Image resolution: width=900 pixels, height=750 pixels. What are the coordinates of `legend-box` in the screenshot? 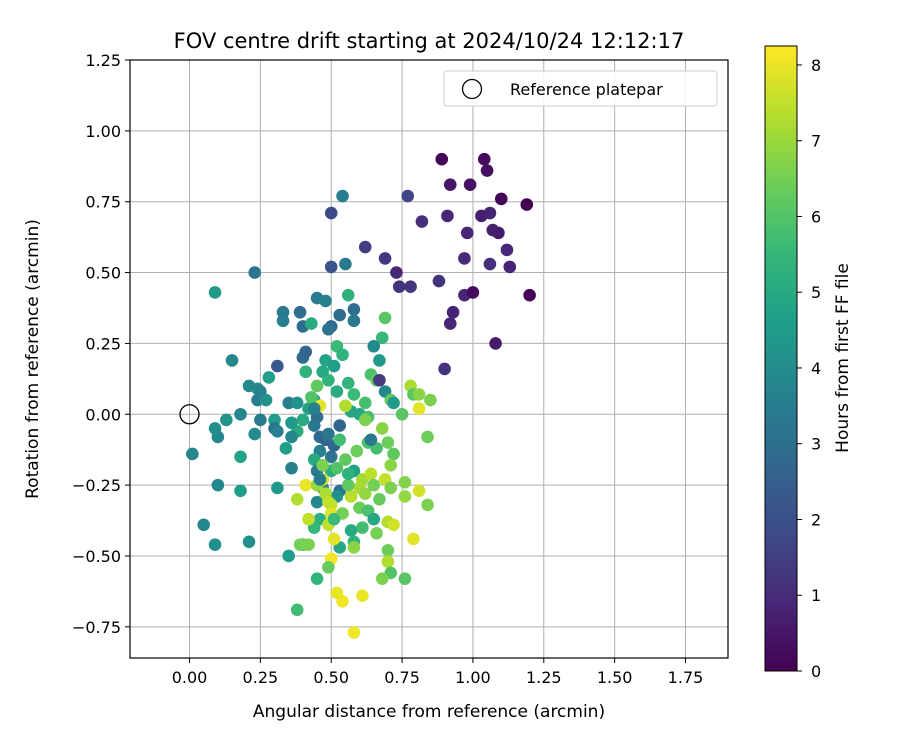 It's located at (580, 88).